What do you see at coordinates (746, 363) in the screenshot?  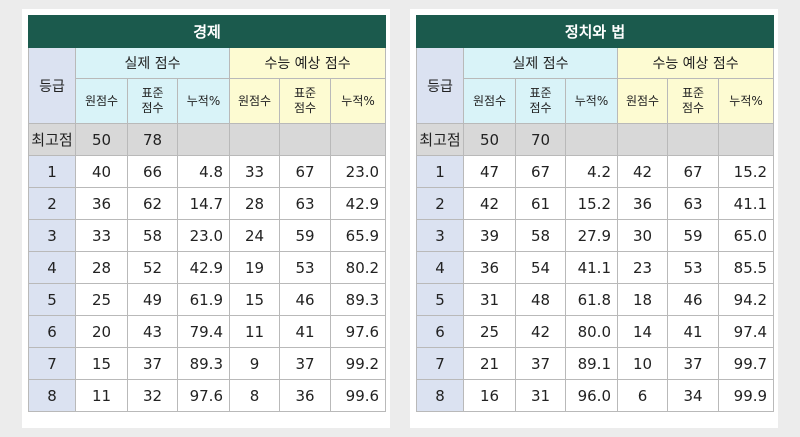 I see `expected-cumulative-pct-cell: 99.7` at bounding box center [746, 363].